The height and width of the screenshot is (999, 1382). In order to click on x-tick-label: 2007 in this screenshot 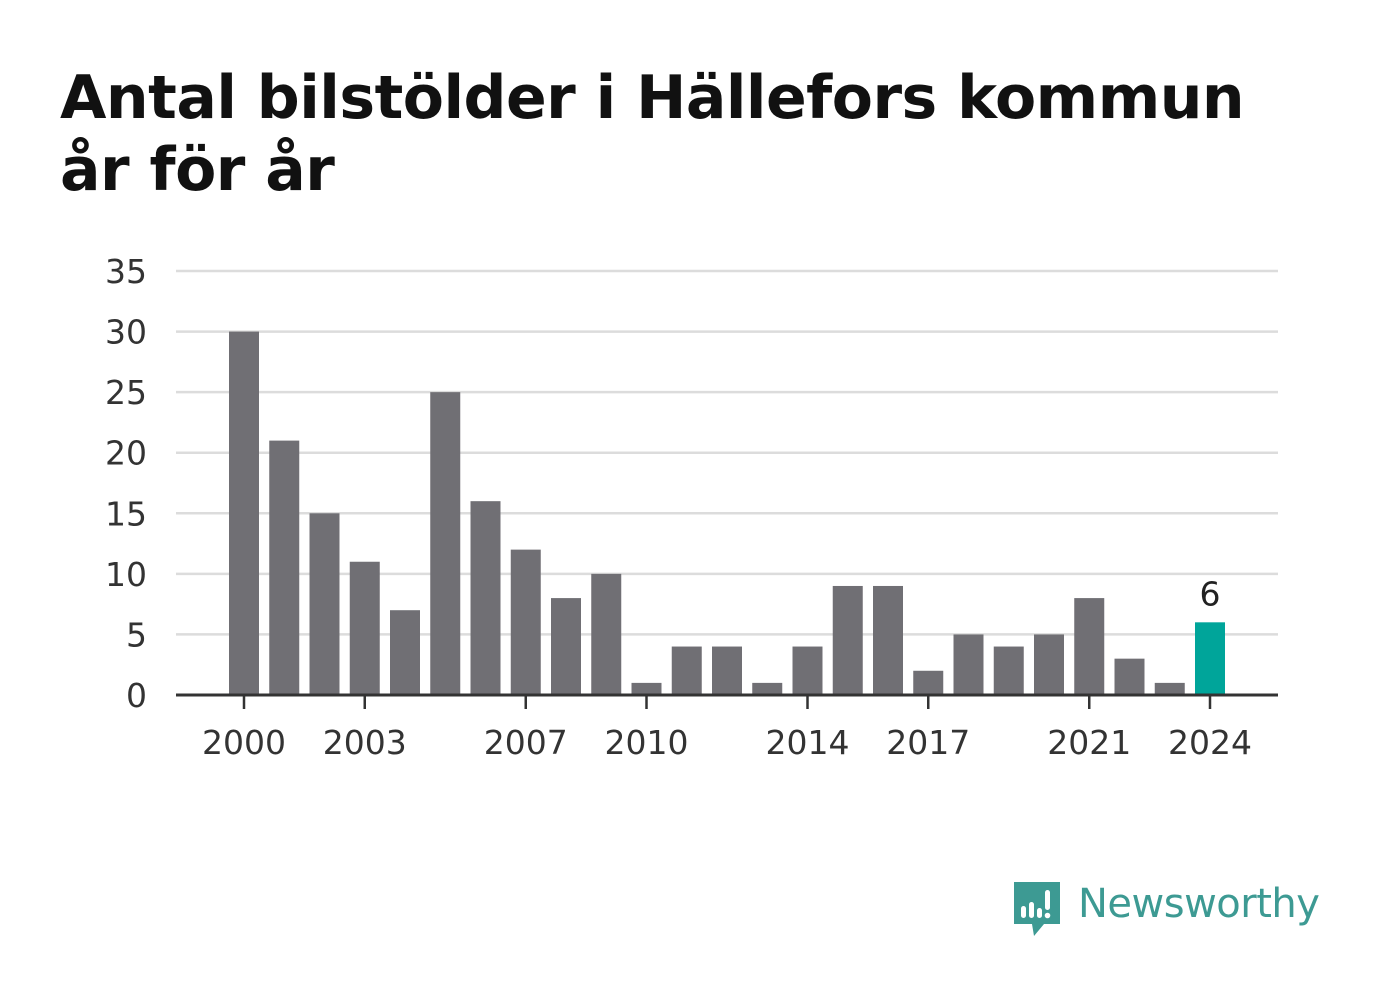, I will do `click(526, 742)`.